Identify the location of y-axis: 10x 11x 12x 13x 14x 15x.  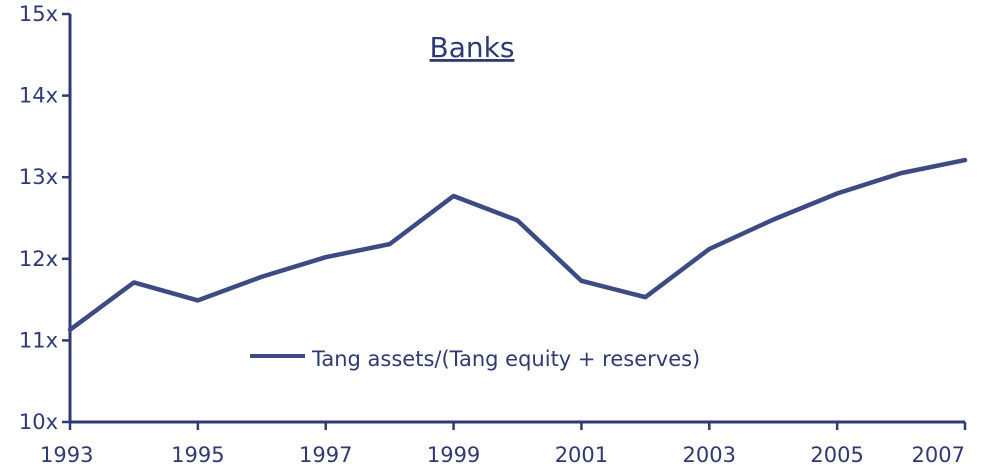
(45, 218).